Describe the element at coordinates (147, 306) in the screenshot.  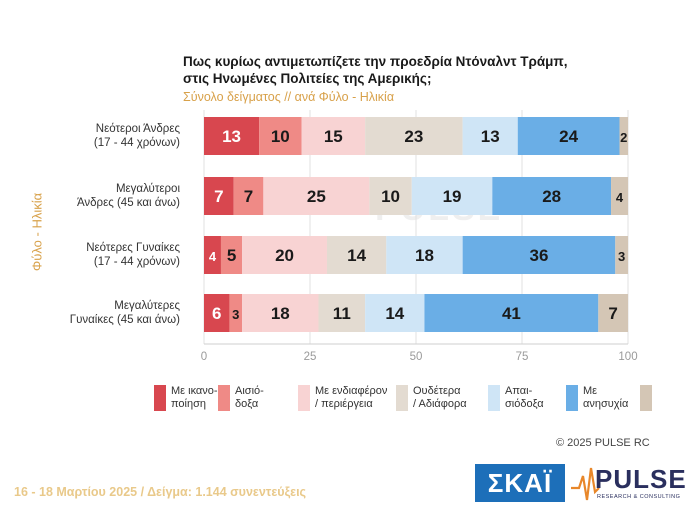
I see `row-label-line: Μεγαλύτερες` at that location.